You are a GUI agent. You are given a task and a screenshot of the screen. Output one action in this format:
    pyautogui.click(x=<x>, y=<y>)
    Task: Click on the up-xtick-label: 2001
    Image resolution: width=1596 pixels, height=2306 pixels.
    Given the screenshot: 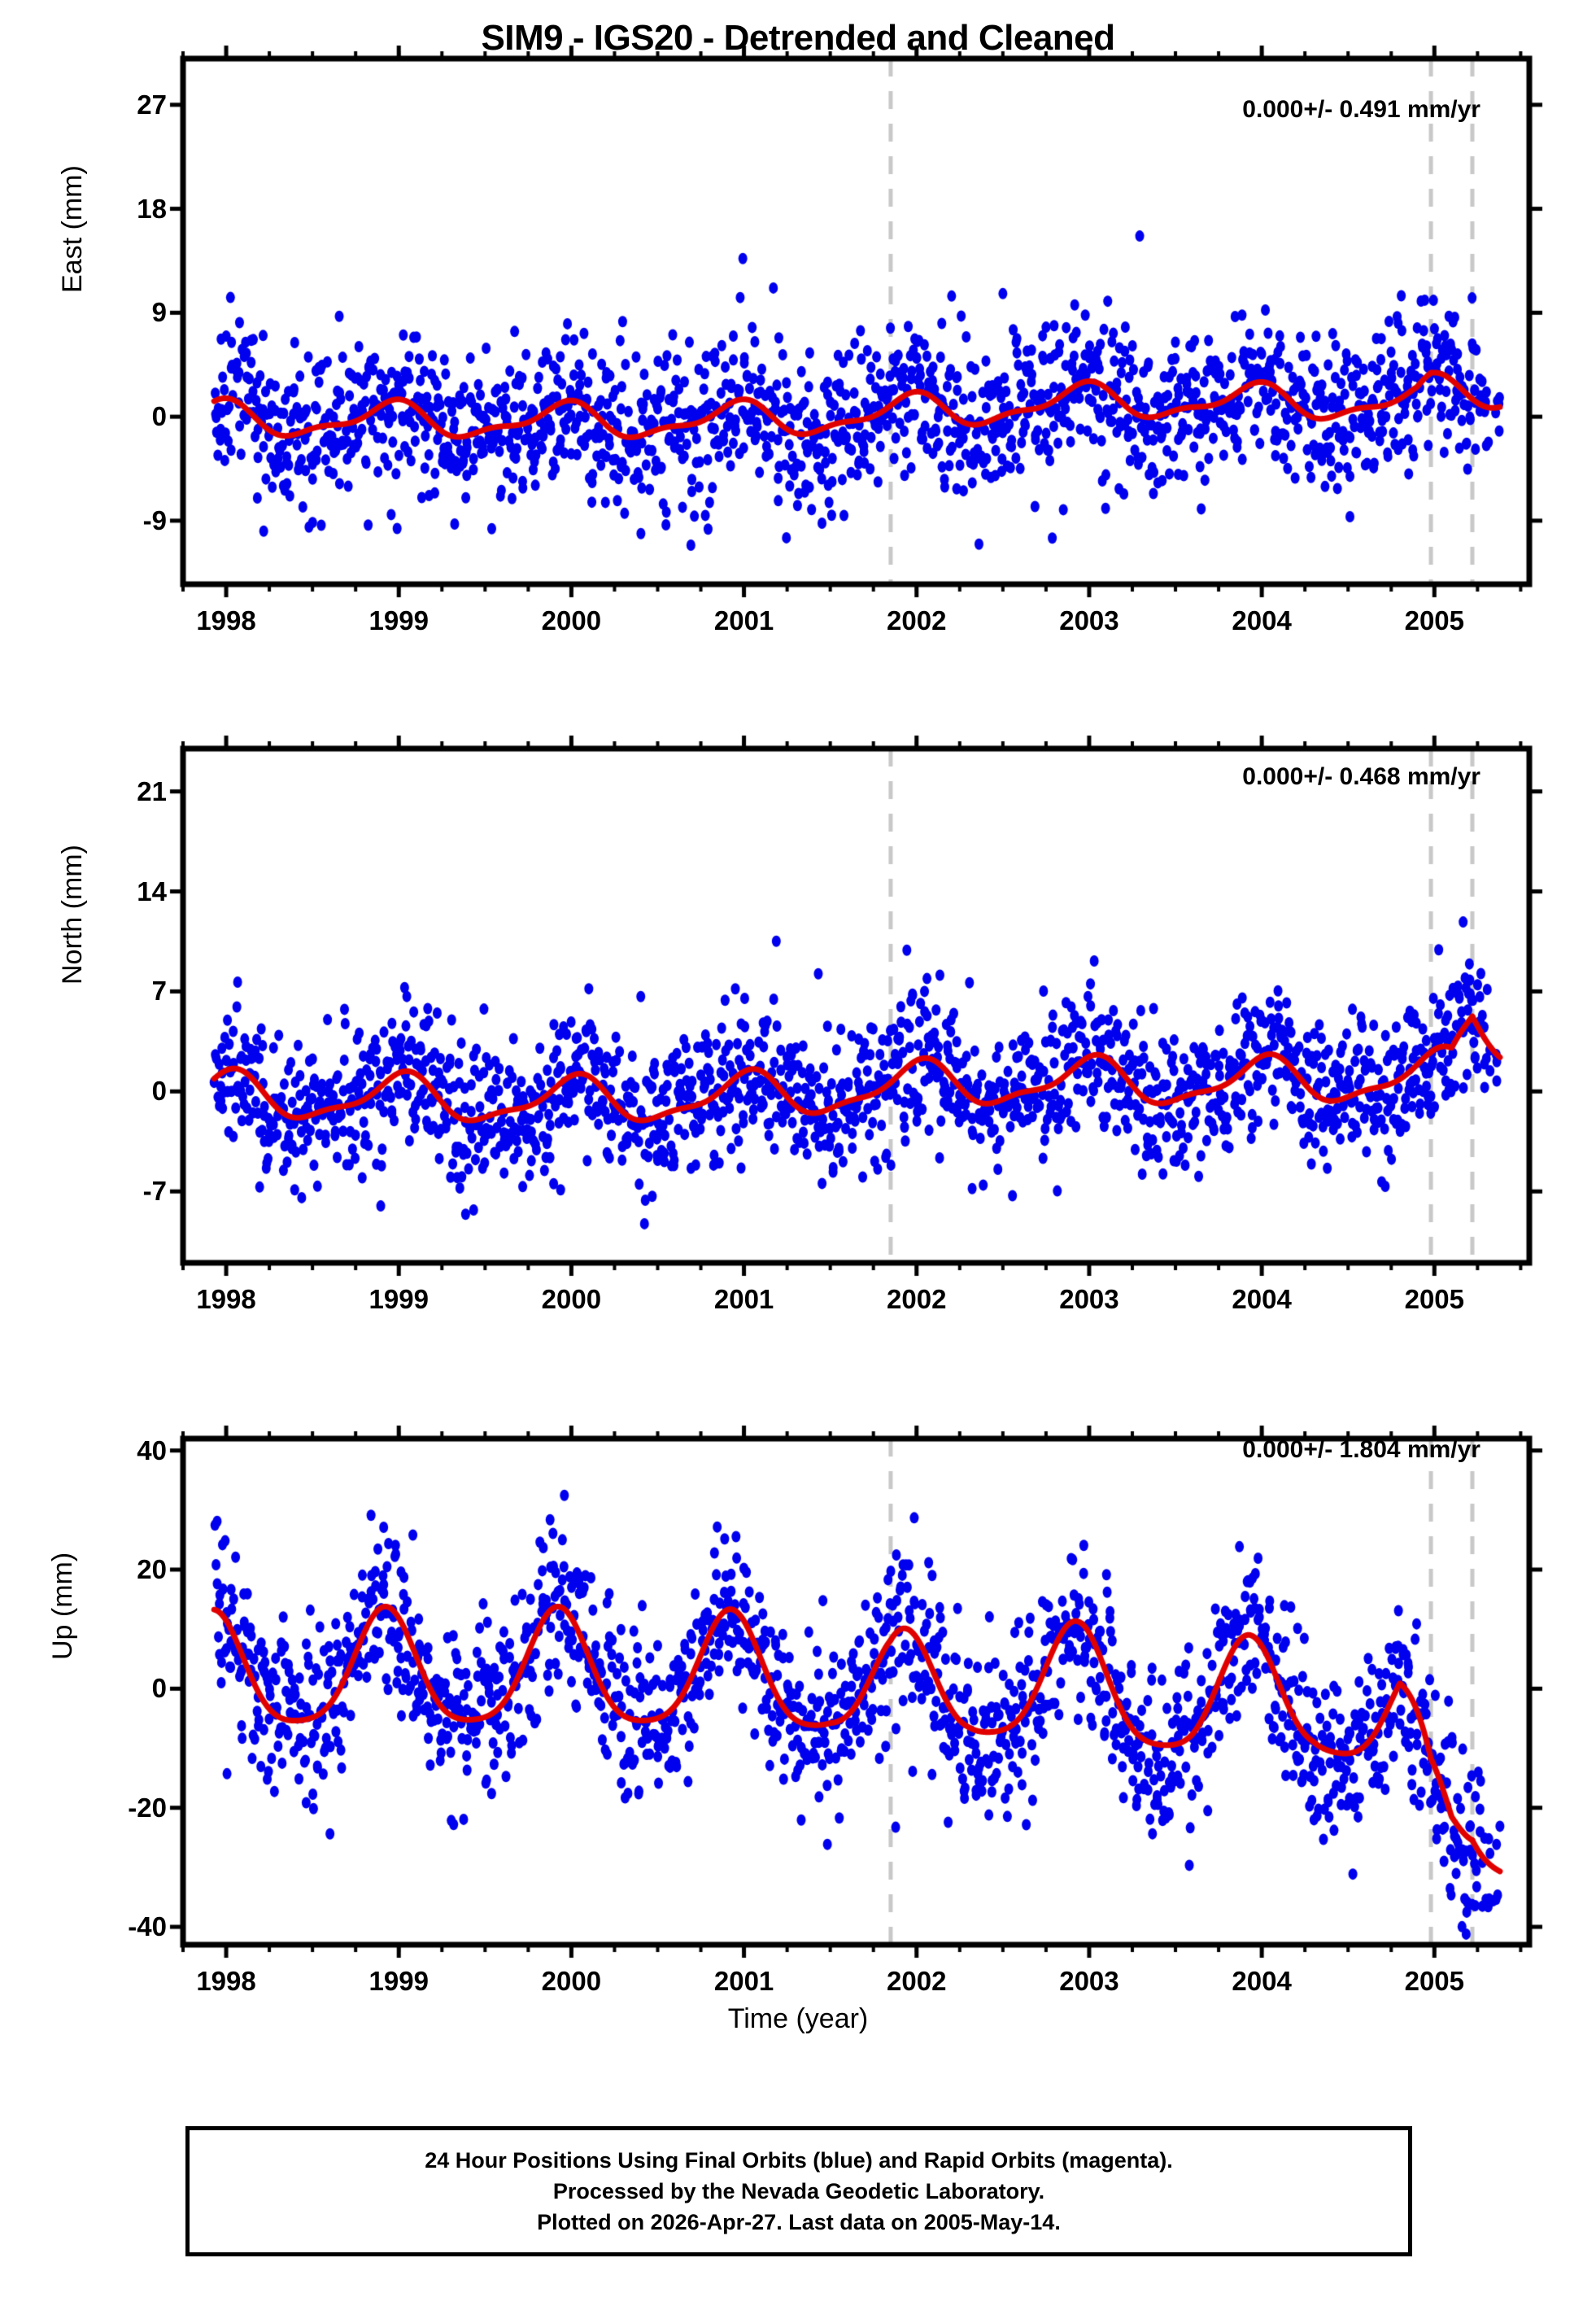 What is the action you would take?
    pyautogui.click(x=743, y=1981)
    